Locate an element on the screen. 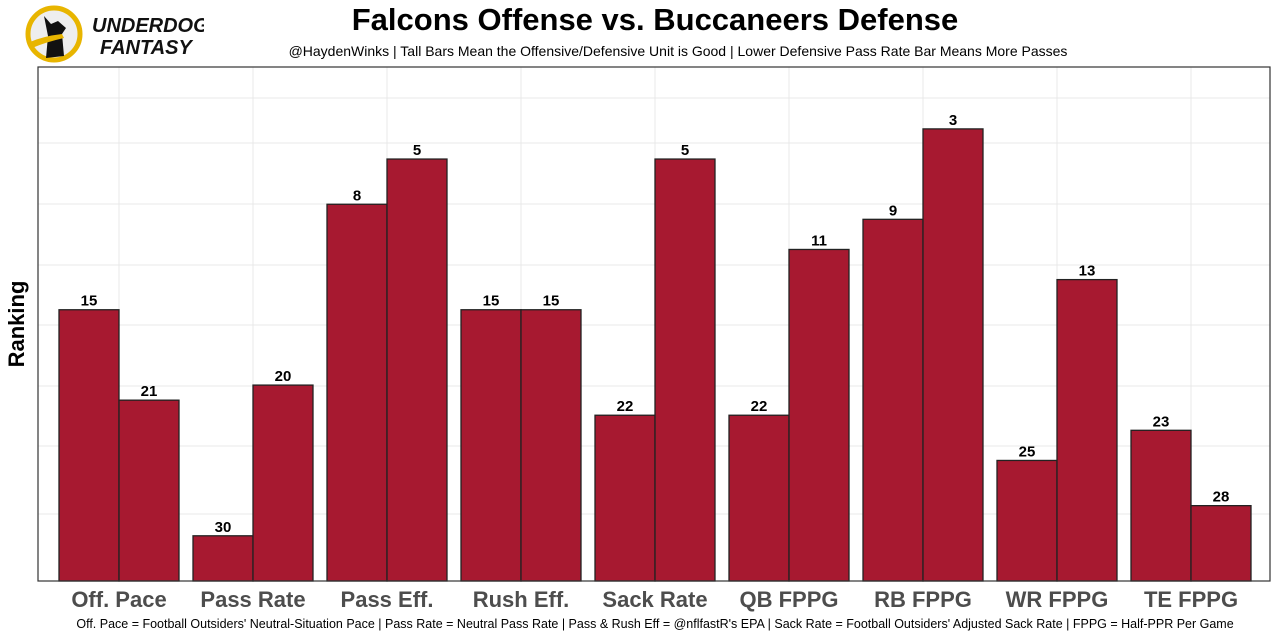  data-label: 8 is located at coordinates (357, 195).